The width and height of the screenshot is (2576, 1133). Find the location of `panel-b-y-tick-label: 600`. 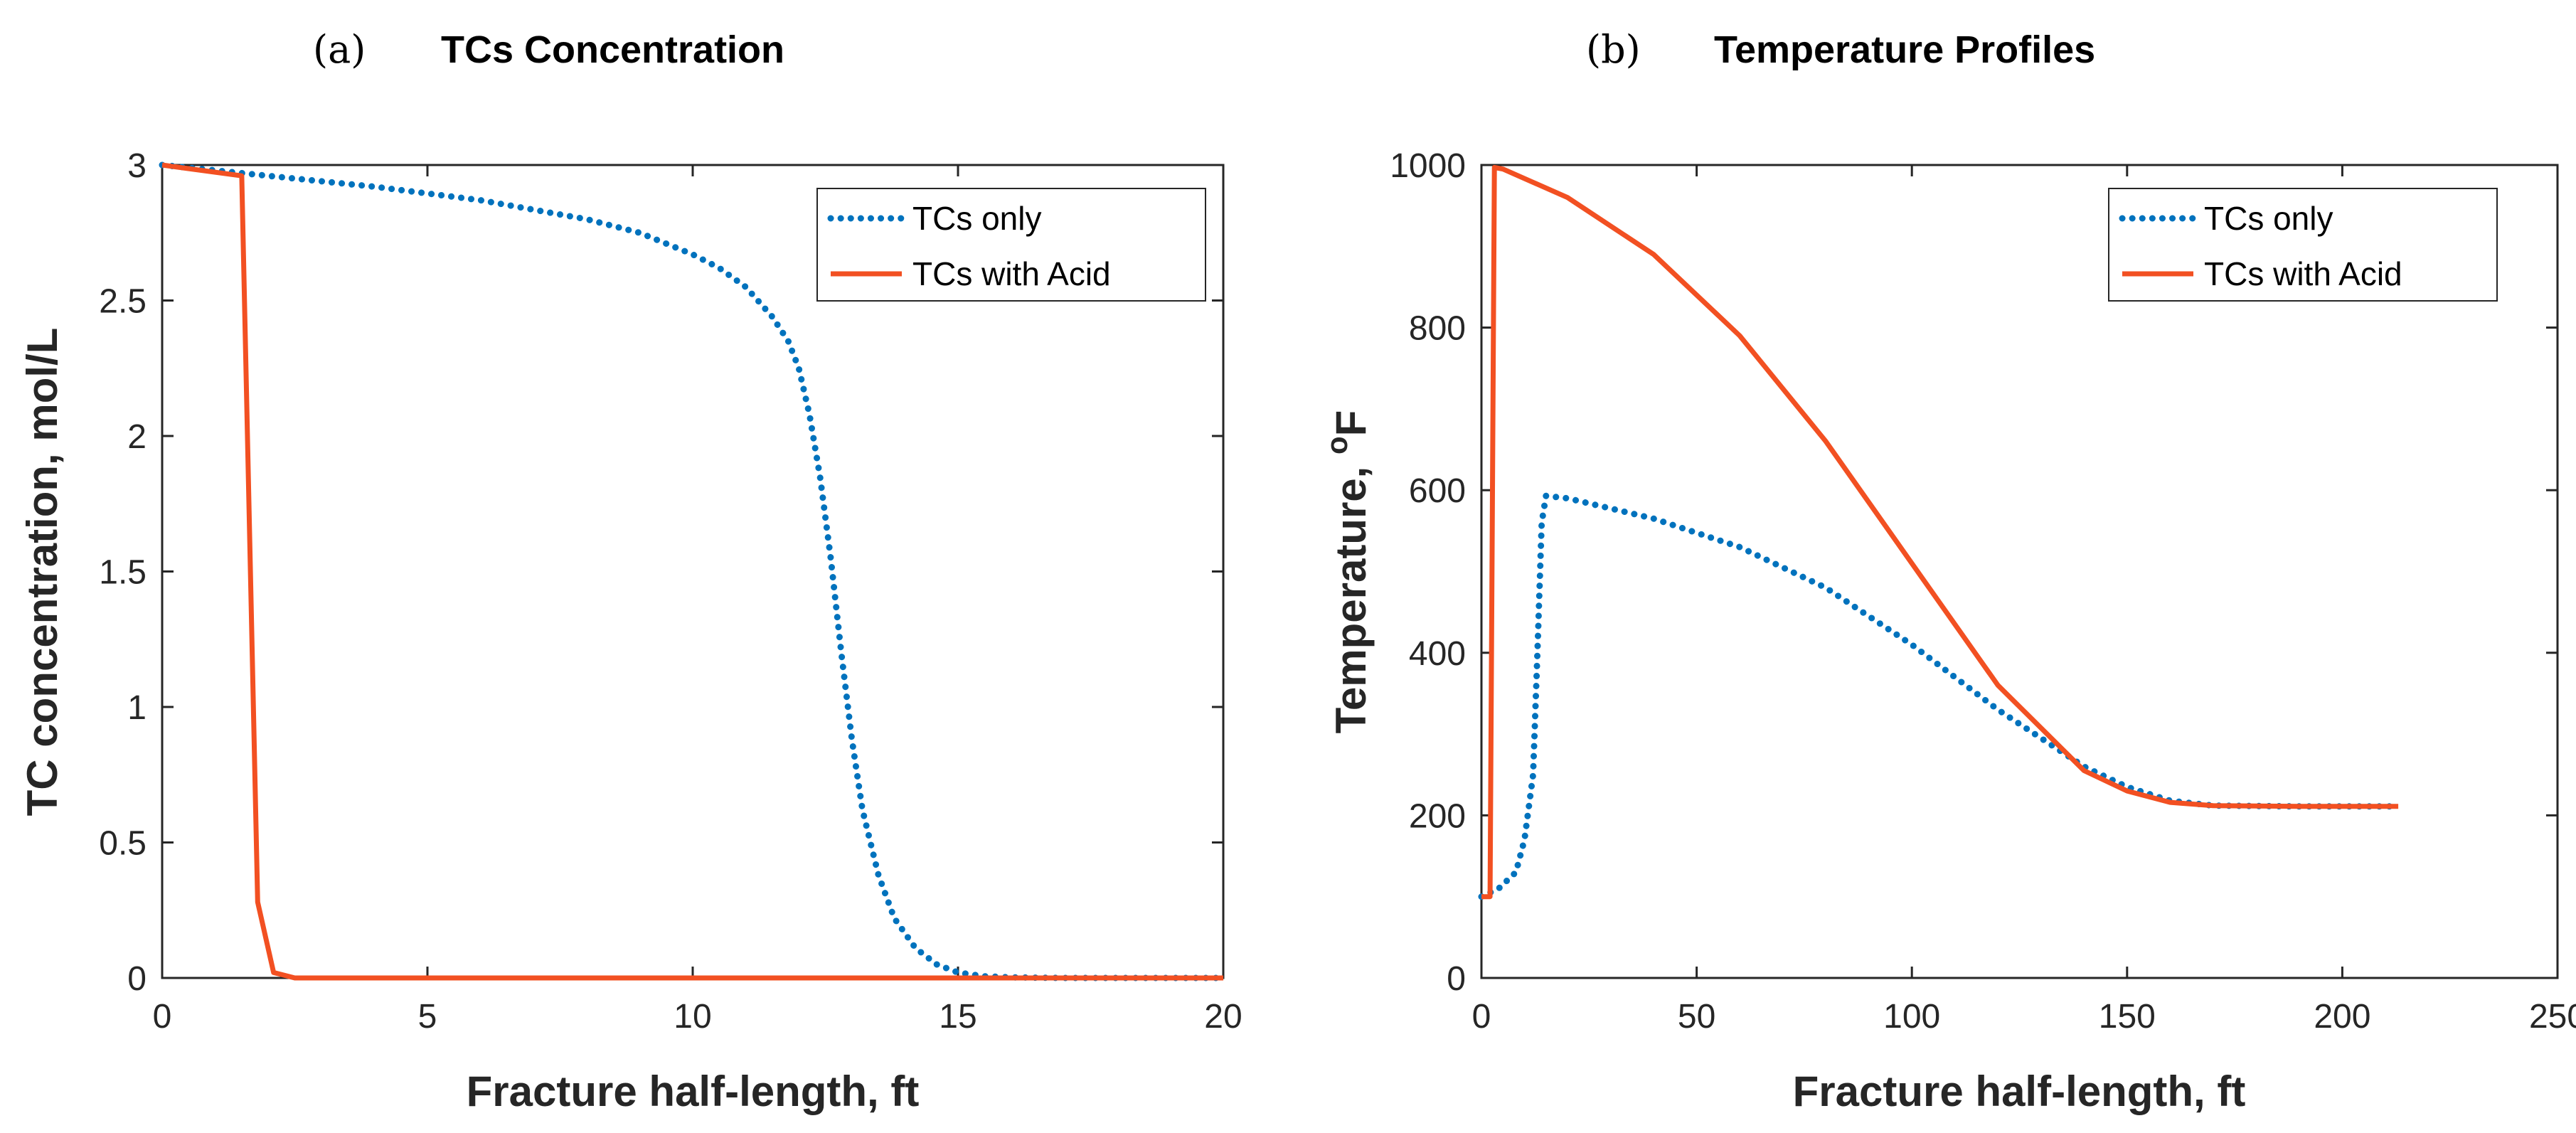

panel-b-y-tick-label: 600 is located at coordinates (1437, 491).